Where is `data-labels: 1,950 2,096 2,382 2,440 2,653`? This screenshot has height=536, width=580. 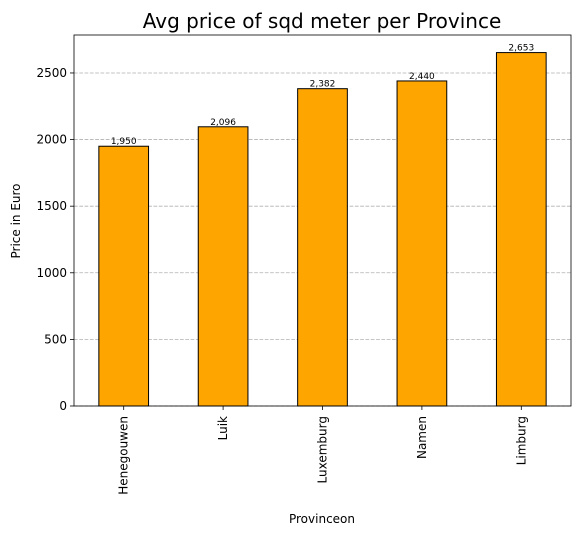
data-labels: 1,950 2,096 2,382 2,440 2,653 is located at coordinates (322, 96).